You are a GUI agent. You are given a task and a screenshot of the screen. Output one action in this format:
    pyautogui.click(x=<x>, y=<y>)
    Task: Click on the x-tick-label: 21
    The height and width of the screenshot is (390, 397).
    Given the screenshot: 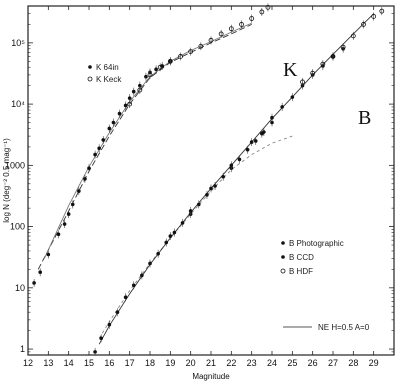 What is the action you would take?
    pyautogui.click(x=211, y=363)
    